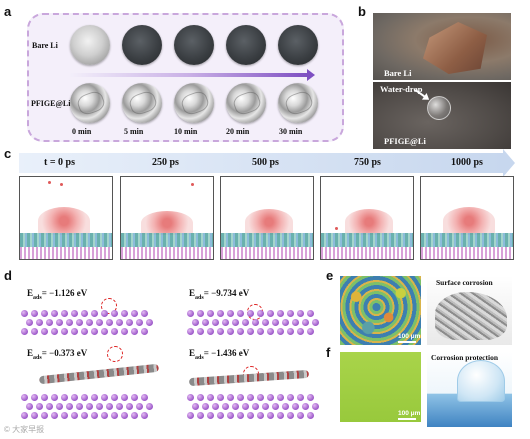 The image size is (530, 439). I want to click on scale-bar, so click(407, 419).